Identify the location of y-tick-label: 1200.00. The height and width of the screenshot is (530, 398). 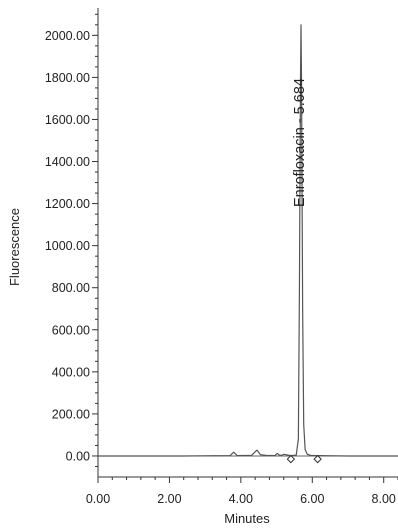
(67, 204).